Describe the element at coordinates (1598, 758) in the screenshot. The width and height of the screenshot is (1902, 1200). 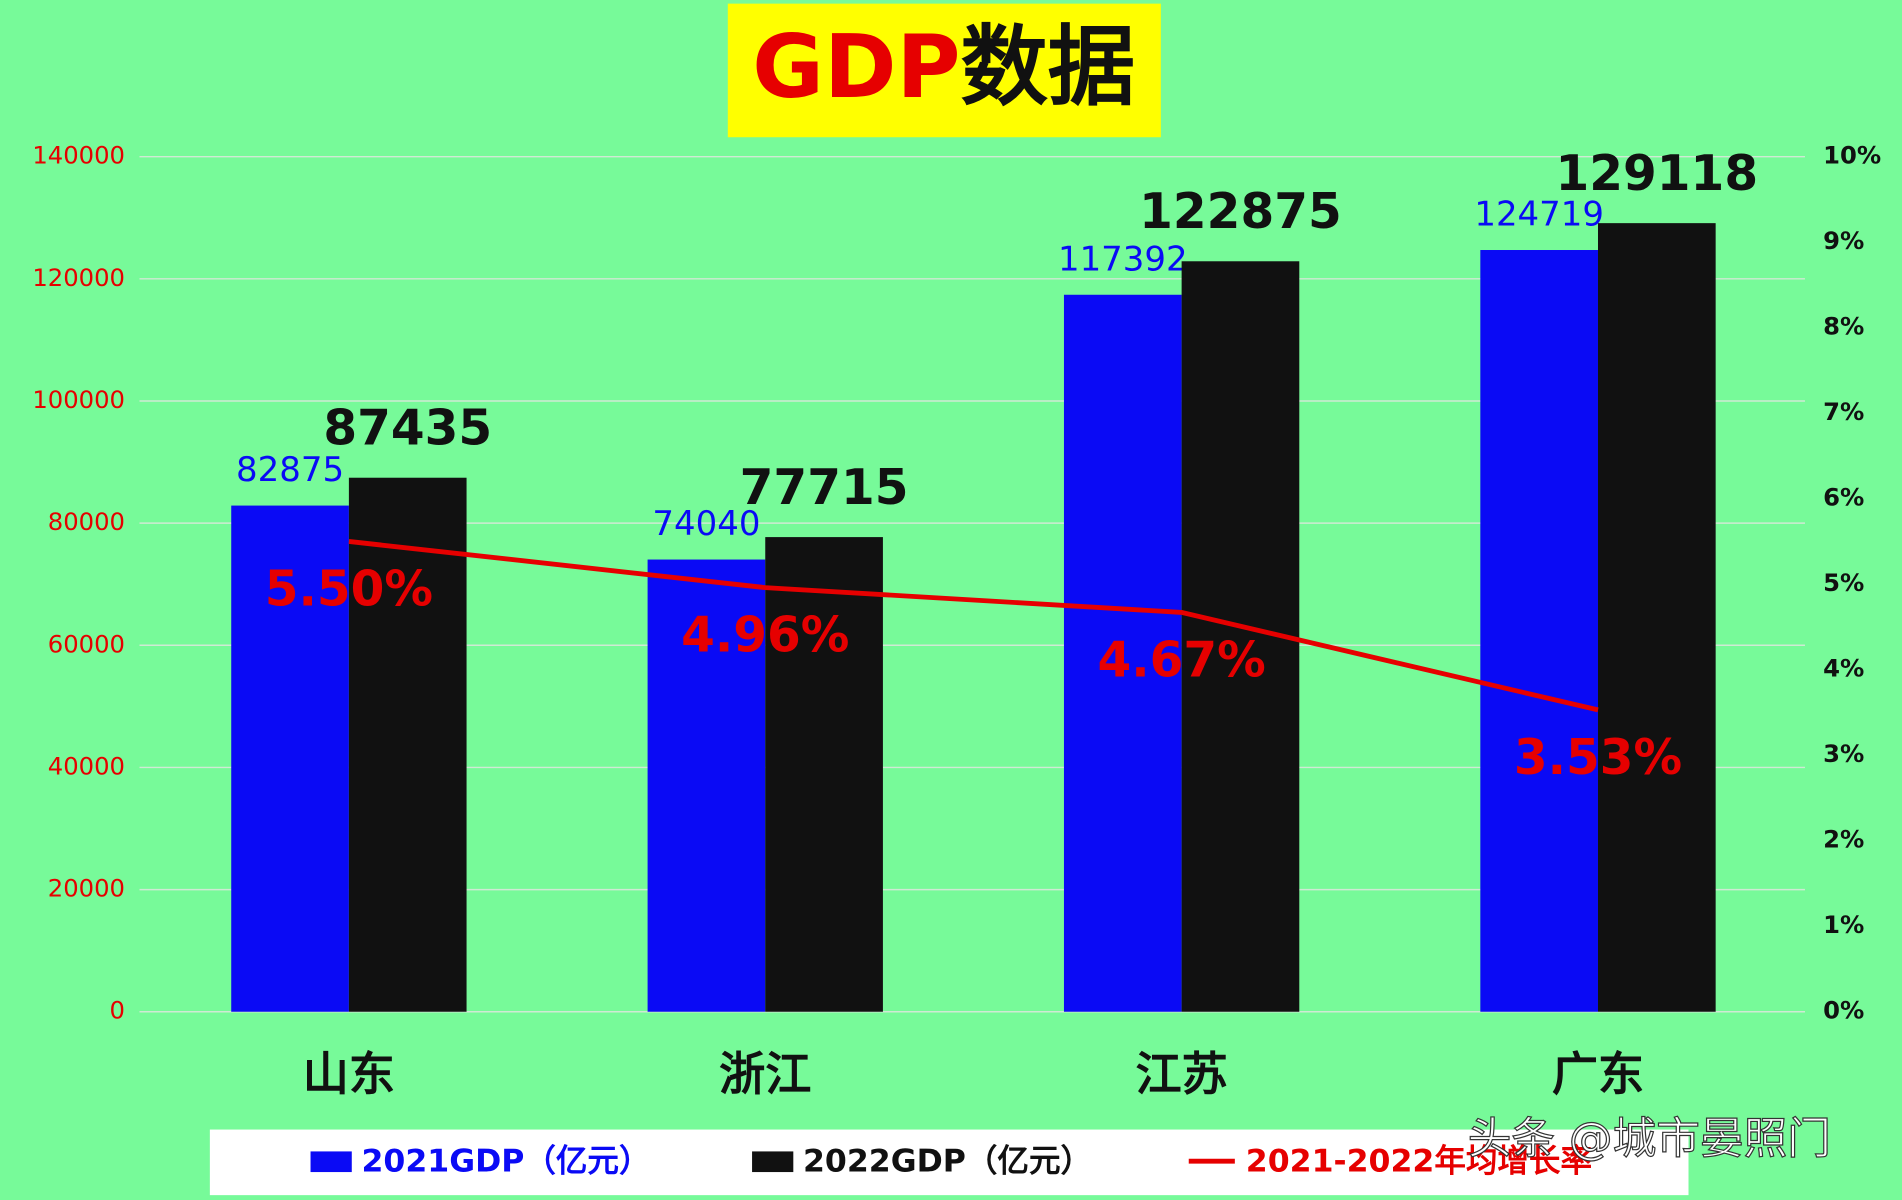
I see `data-label: 3.53%` at that location.